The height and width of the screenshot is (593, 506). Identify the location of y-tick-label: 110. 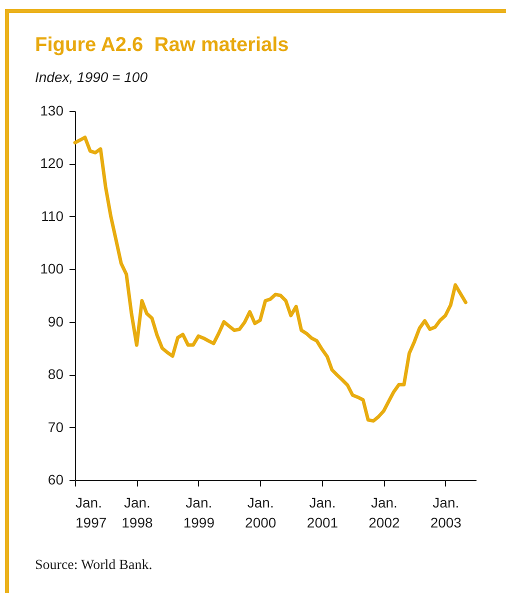
(52, 216).